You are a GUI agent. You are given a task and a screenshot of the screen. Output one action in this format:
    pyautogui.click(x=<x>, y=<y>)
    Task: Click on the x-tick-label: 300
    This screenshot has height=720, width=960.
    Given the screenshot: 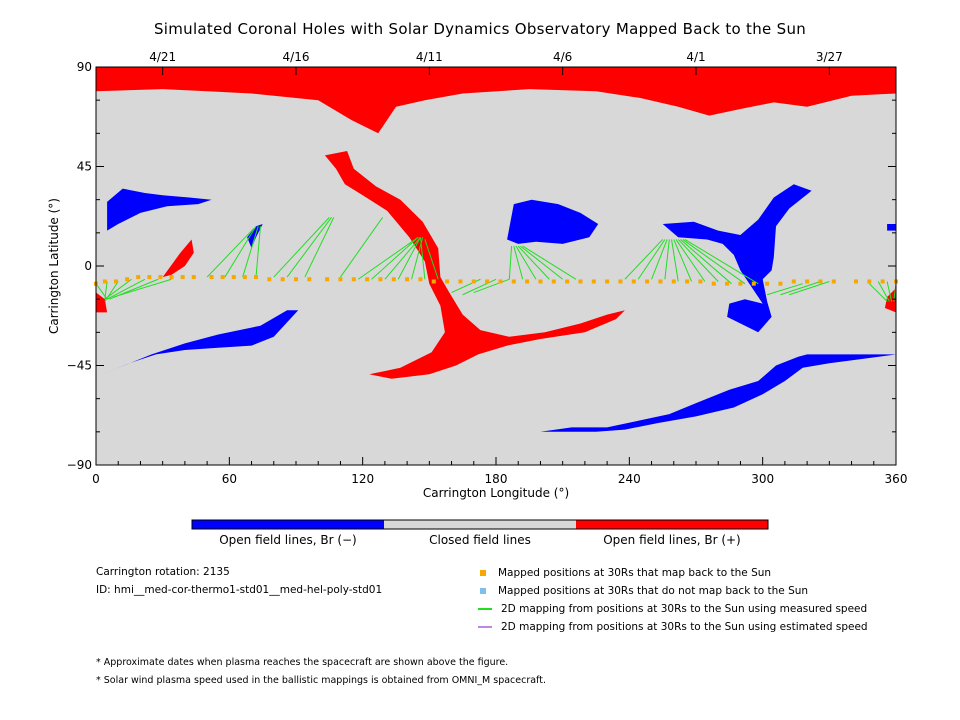 What is the action you would take?
    pyautogui.click(x=762, y=479)
    